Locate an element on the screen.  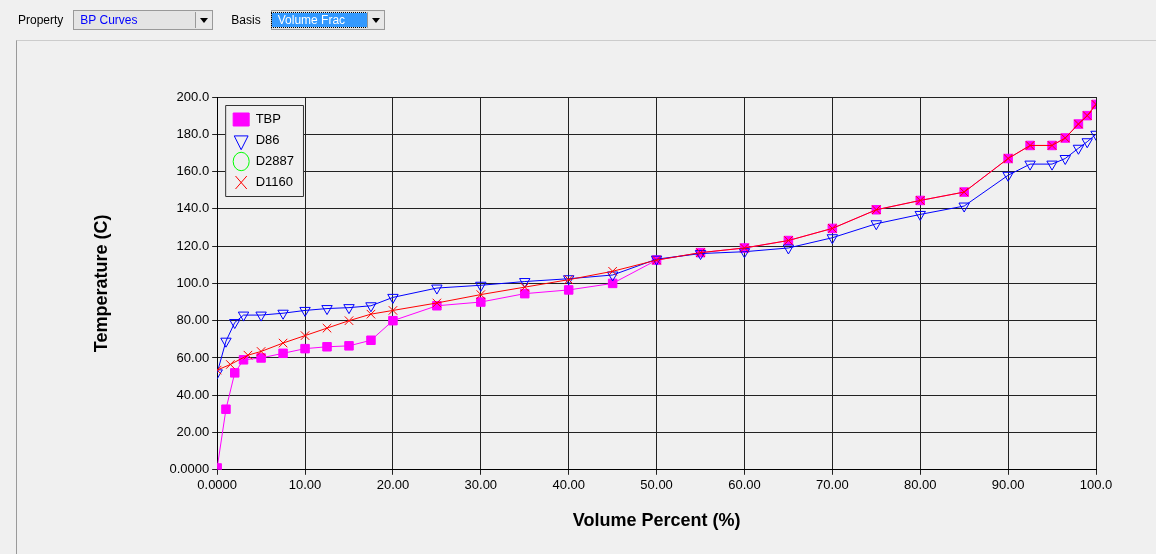
legend-label: D2887 is located at coordinates (274, 161).